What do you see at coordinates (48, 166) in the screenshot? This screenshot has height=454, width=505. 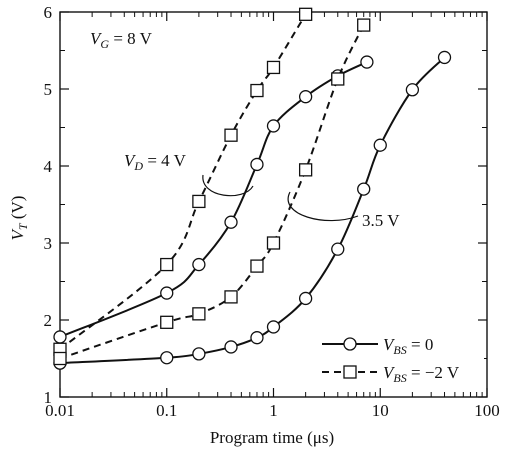 I see `y-tick-label: 4` at bounding box center [48, 166].